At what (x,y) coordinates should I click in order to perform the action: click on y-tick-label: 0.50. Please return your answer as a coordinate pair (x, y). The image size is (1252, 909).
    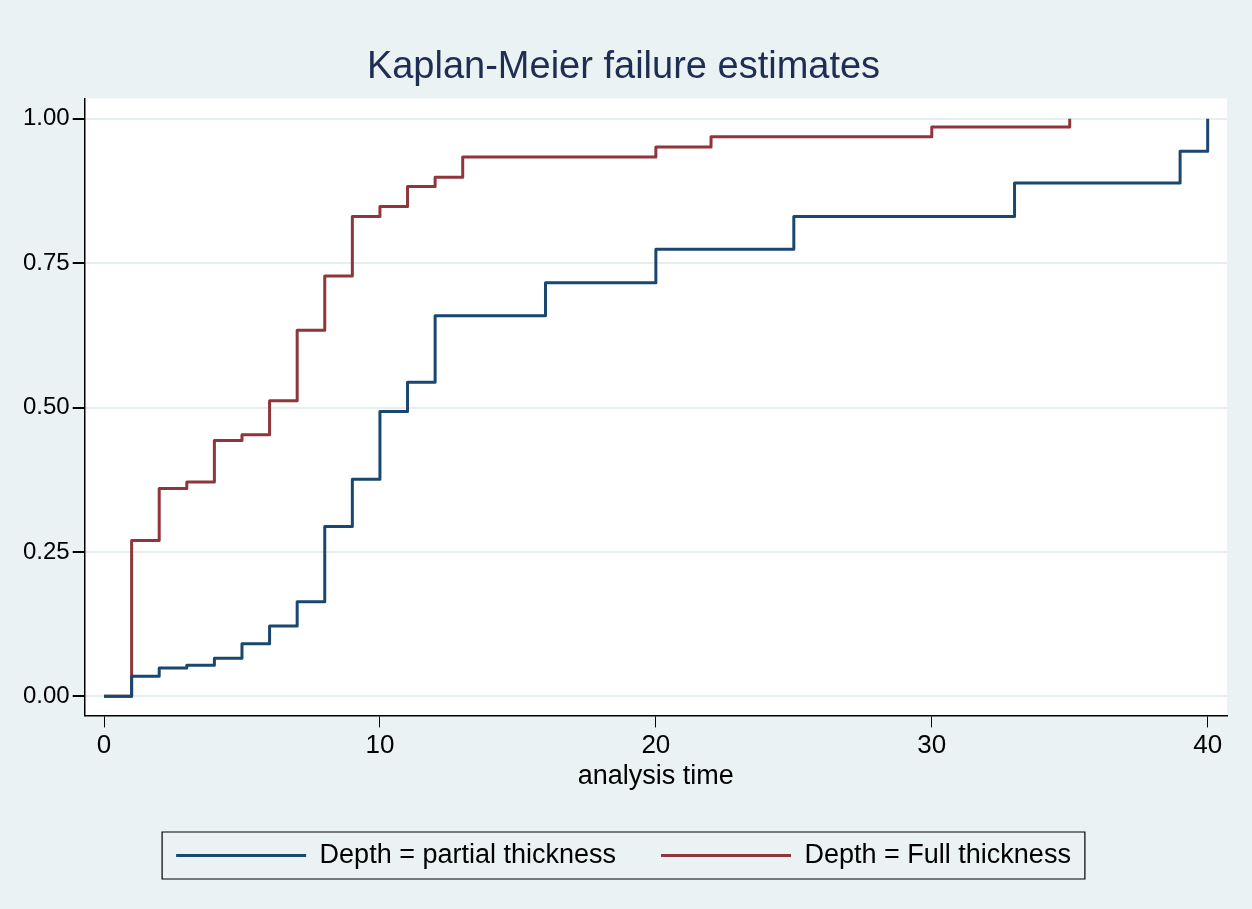
    Looking at the image, I should click on (46, 406).